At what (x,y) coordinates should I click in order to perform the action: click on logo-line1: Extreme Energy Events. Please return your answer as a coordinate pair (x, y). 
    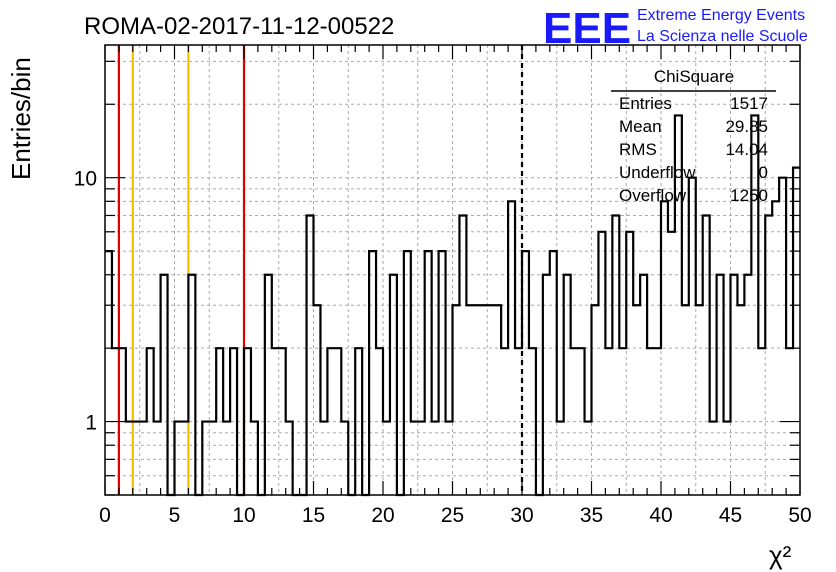
    Looking at the image, I should click on (721, 15).